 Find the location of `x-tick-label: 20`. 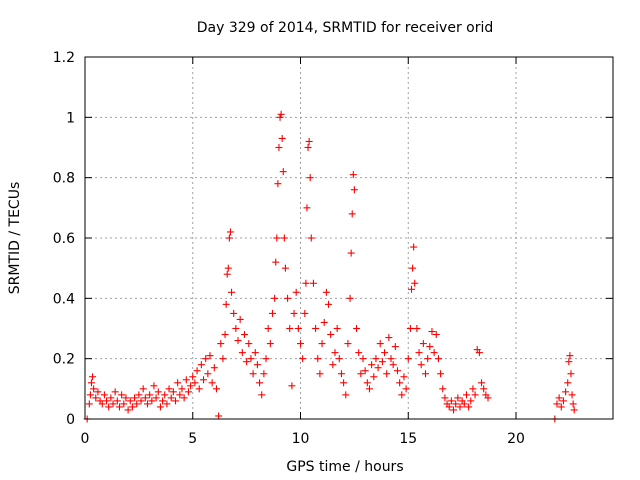

x-tick-label: 20 is located at coordinates (516, 439).